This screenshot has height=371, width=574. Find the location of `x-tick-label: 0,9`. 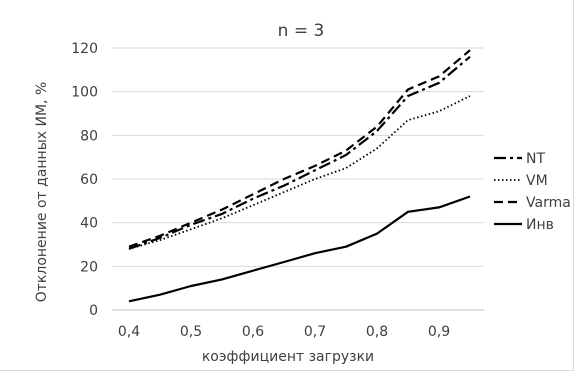

x-tick-label: 0,9 is located at coordinates (439, 332).